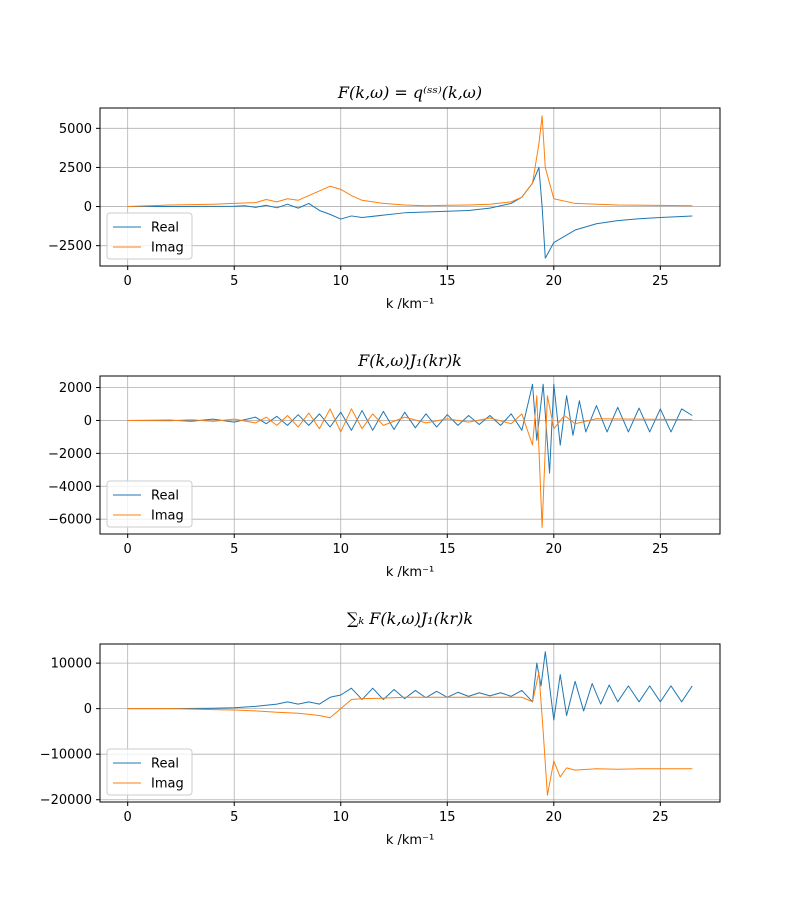 The image size is (800, 900). Describe the element at coordinates (70, 520) in the screenshot. I see `y-tick-label: −6000` at that location.